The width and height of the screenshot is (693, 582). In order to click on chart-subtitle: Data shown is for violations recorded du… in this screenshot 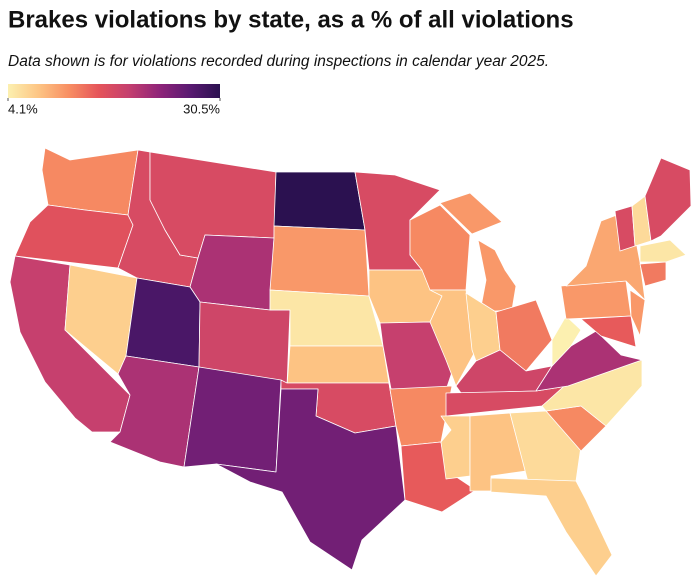, I will do `click(278, 61)`.